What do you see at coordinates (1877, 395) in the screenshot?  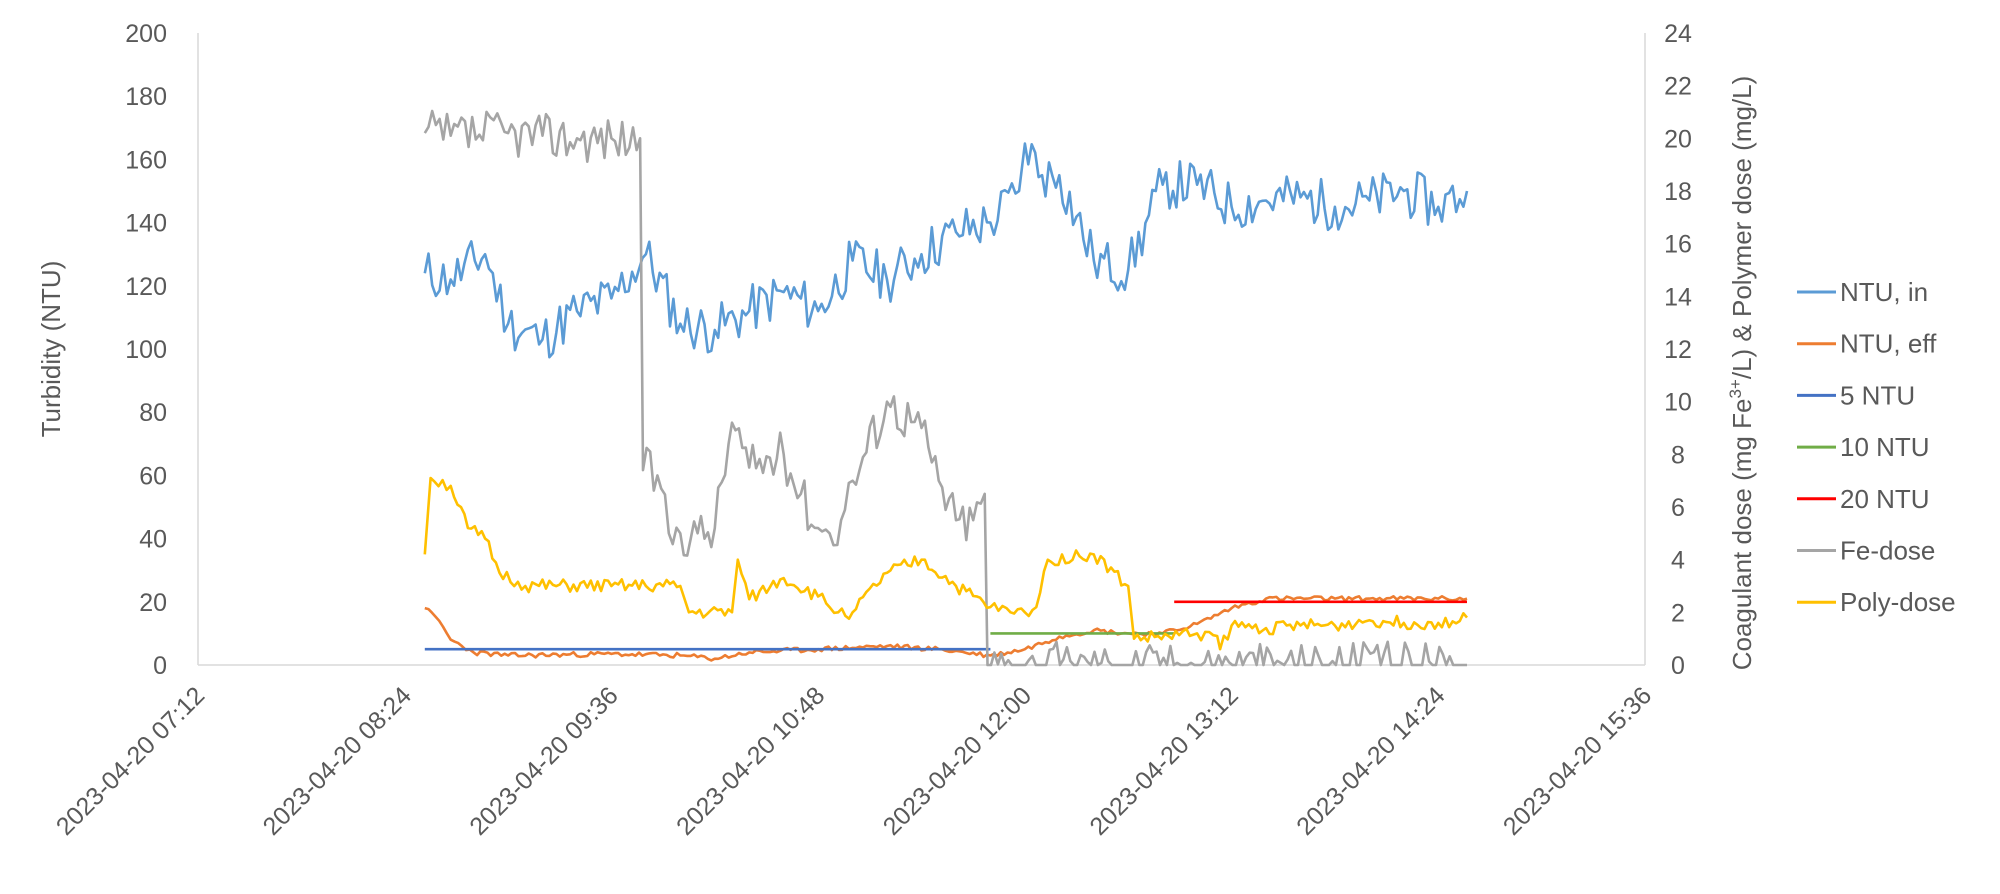 I see `legend-label: 5 NTU` at bounding box center [1877, 395].